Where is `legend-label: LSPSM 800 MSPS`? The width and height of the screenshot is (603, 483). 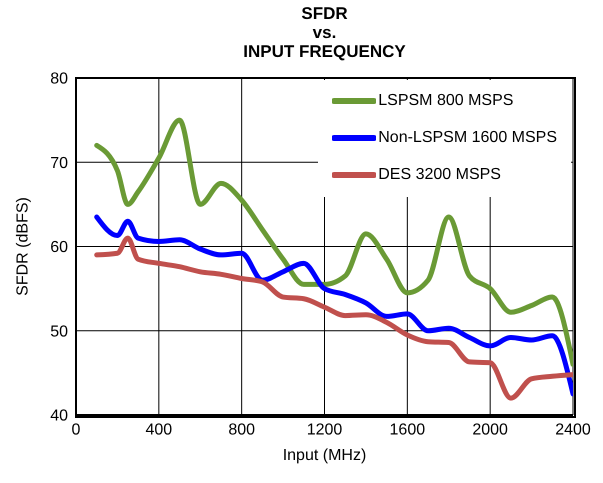
legend-label: LSPSM 800 MSPS is located at coordinates (446, 101).